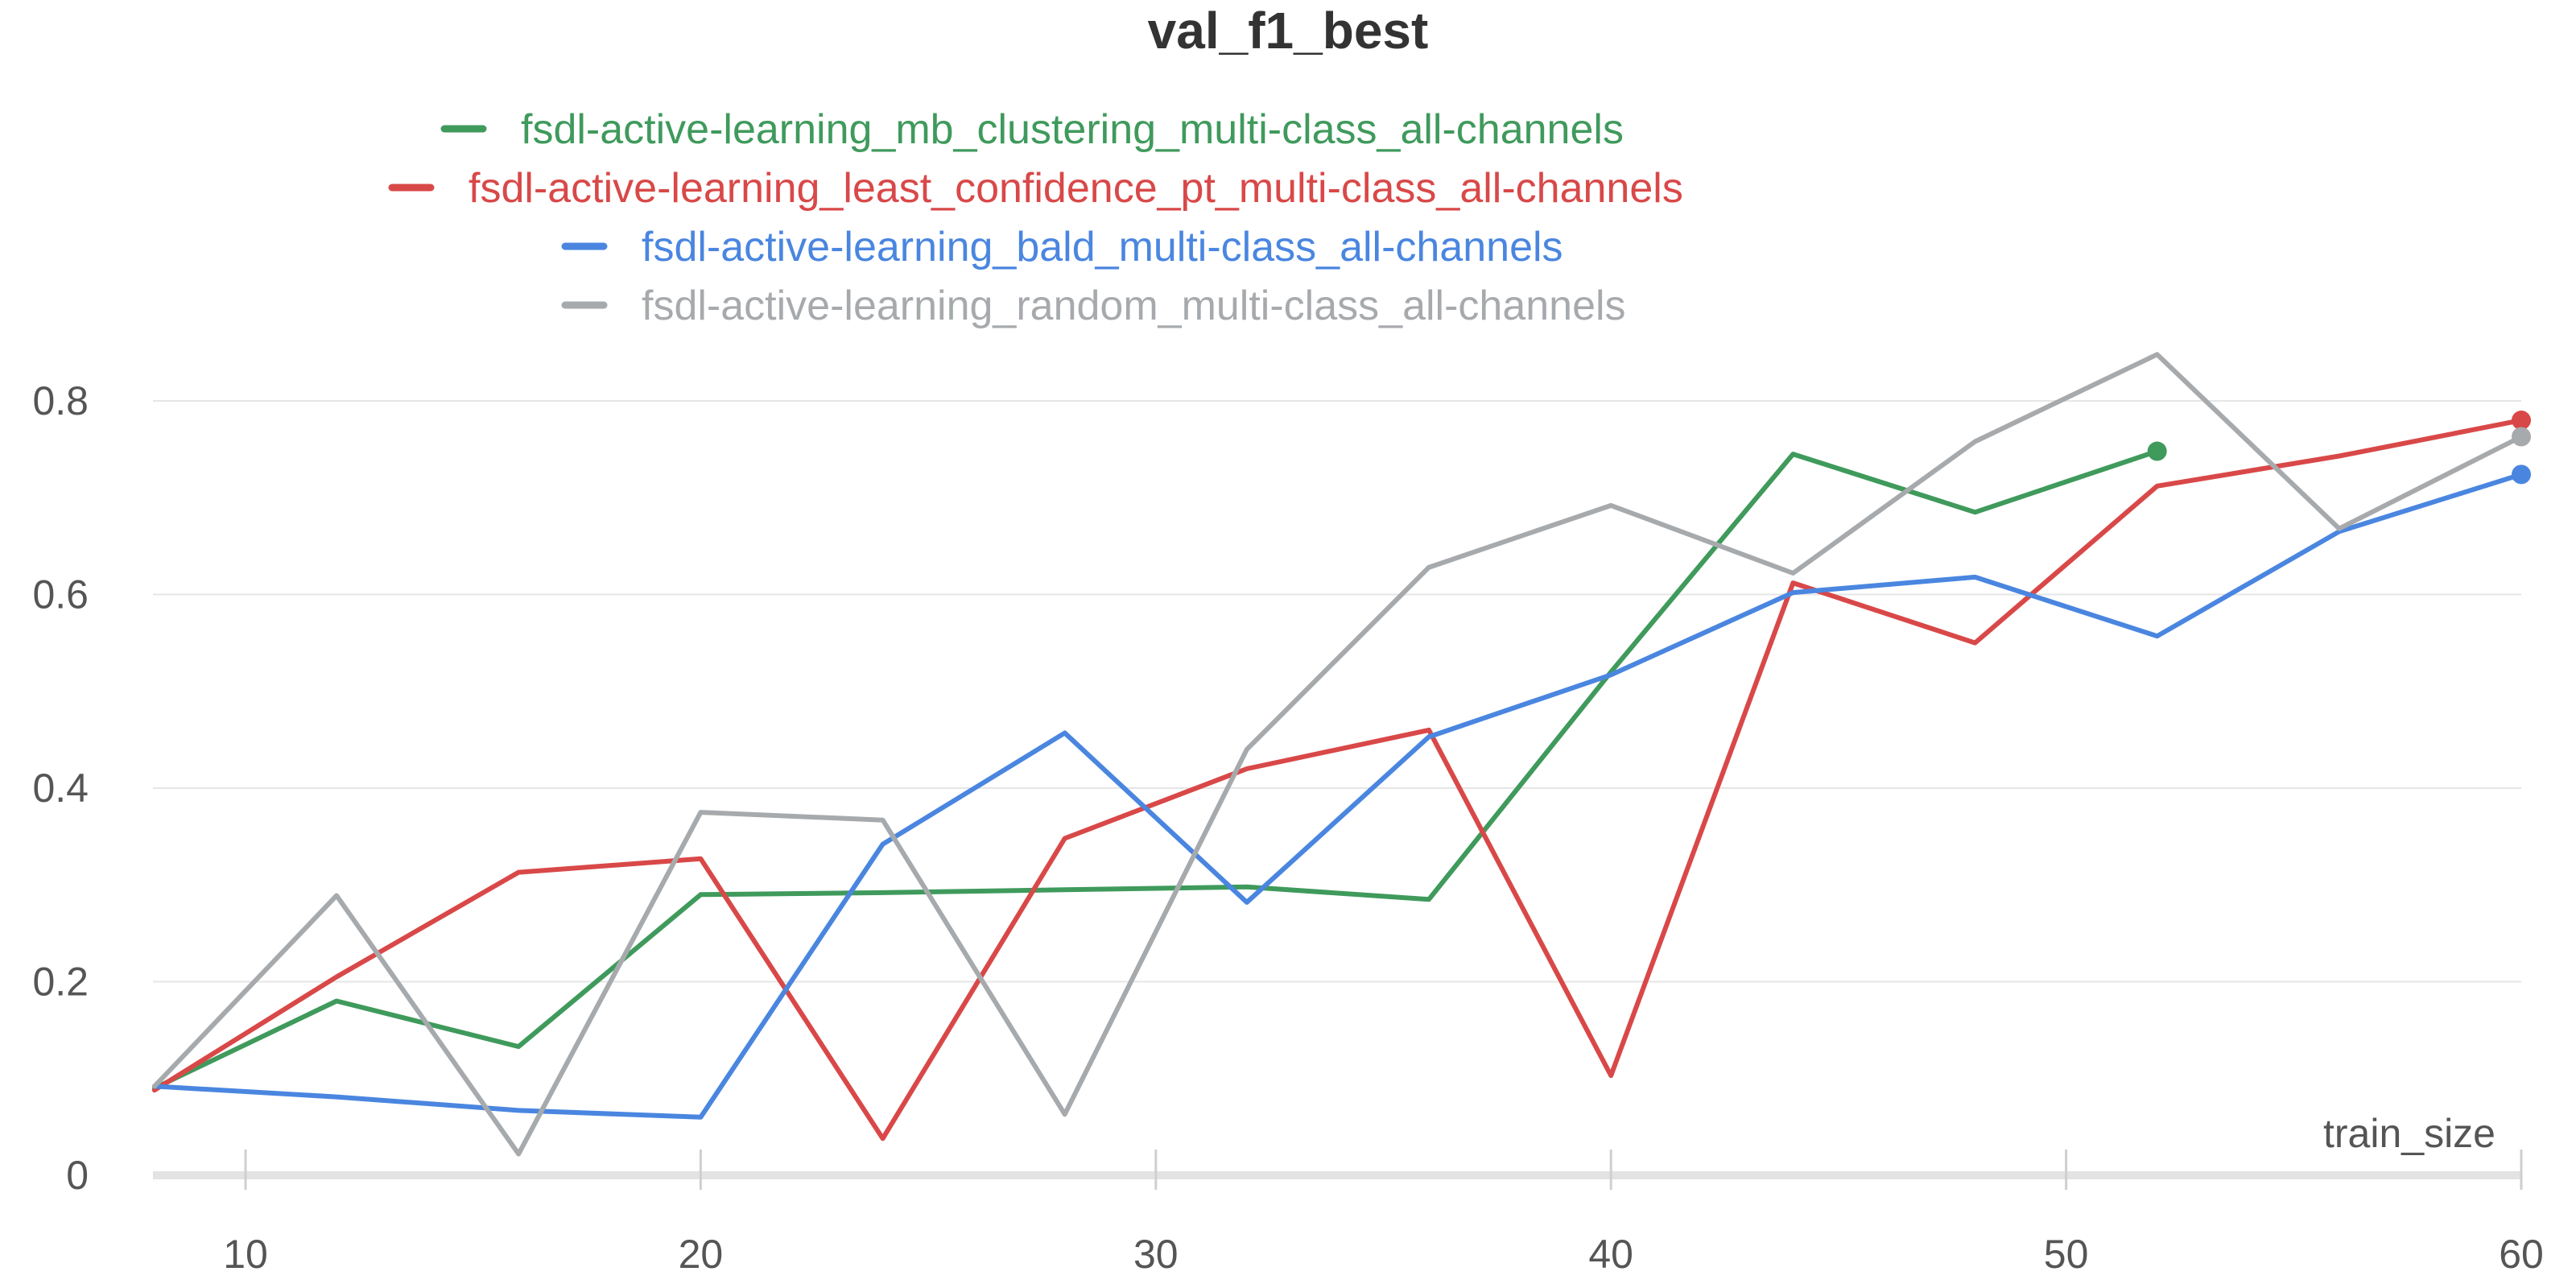  What do you see at coordinates (245, 1254) in the screenshot?
I see `x-tick-label: 10` at bounding box center [245, 1254].